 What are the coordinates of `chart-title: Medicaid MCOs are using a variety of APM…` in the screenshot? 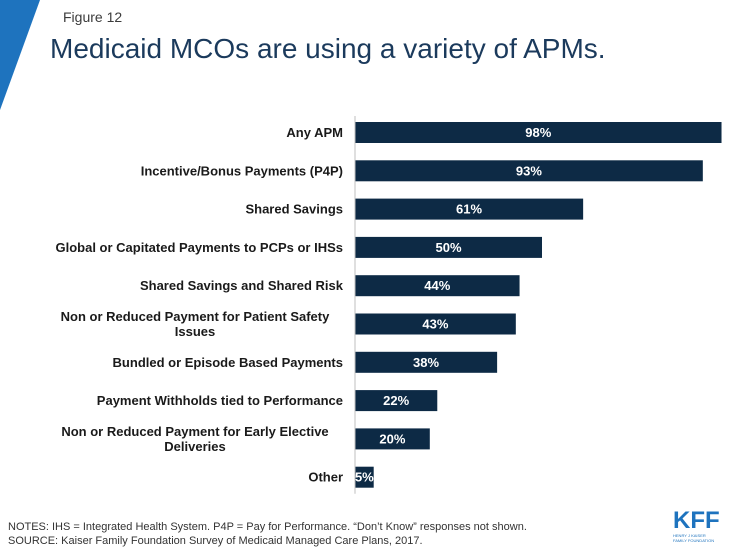 It's located at (328, 48).